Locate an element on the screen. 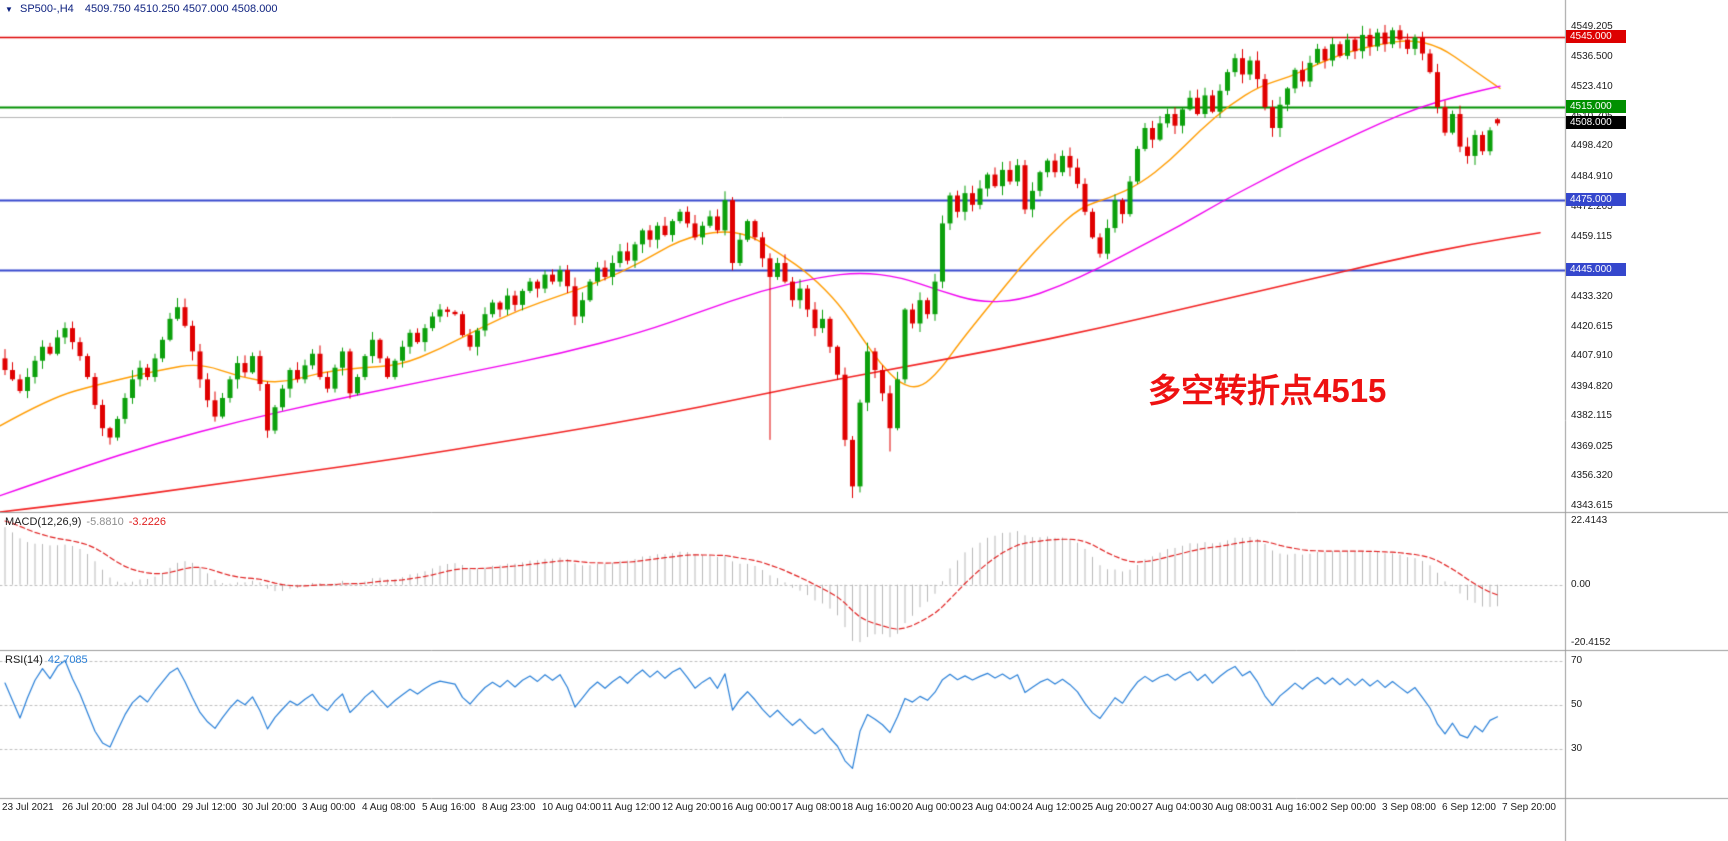 The height and width of the screenshot is (841, 1728). price-tag: 4545.000 is located at coordinates (1596, 37).